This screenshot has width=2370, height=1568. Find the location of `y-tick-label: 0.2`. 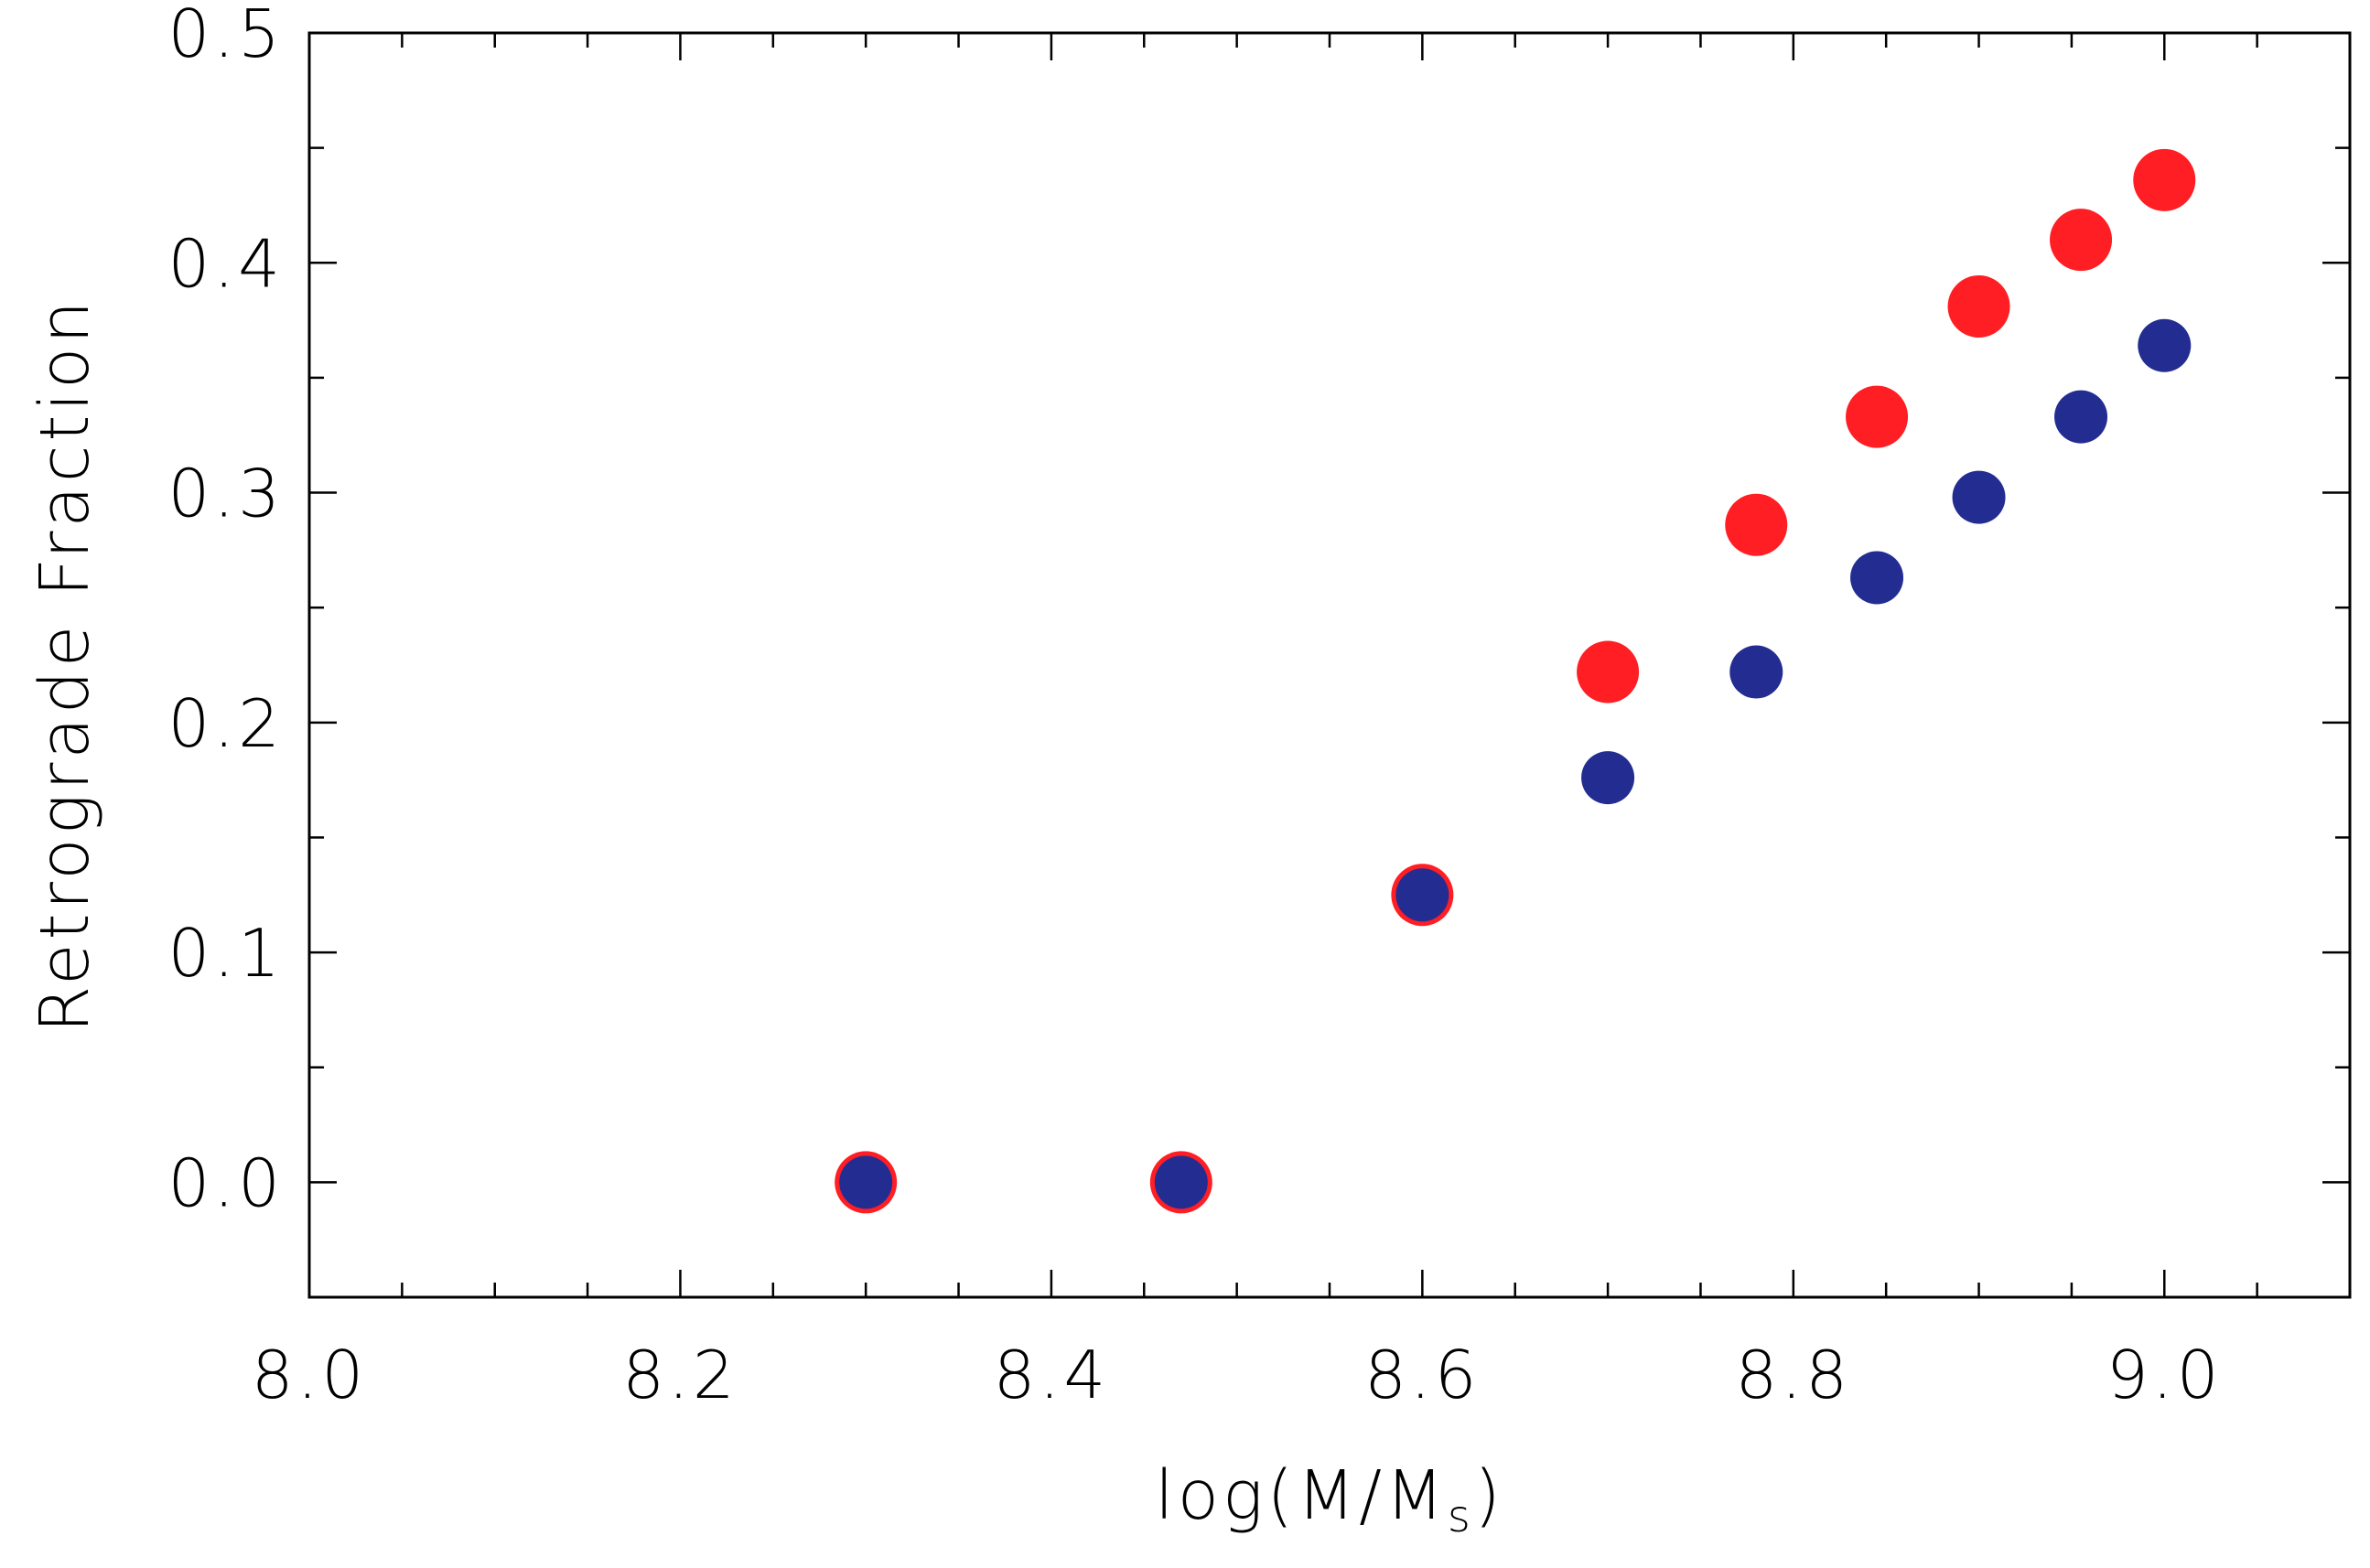

y-tick-label: 0.2 is located at coordinates (225, 723).